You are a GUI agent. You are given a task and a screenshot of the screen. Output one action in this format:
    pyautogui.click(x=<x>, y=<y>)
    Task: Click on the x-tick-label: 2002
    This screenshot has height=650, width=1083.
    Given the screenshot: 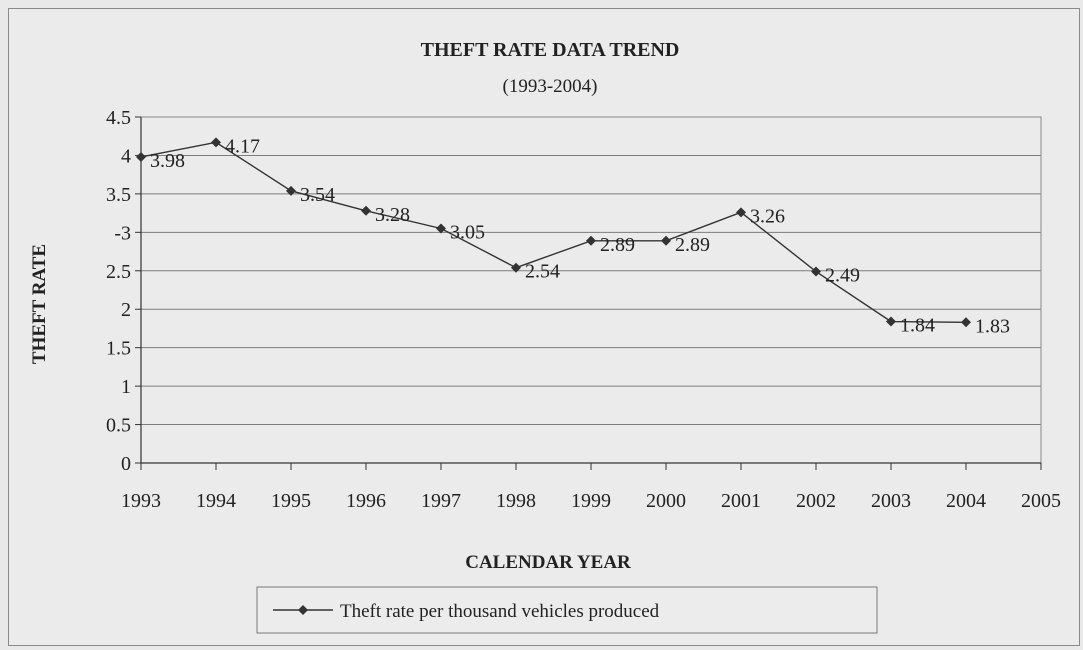 What is the action you would take?
    pyautogui.click(x=816, y=501)
    